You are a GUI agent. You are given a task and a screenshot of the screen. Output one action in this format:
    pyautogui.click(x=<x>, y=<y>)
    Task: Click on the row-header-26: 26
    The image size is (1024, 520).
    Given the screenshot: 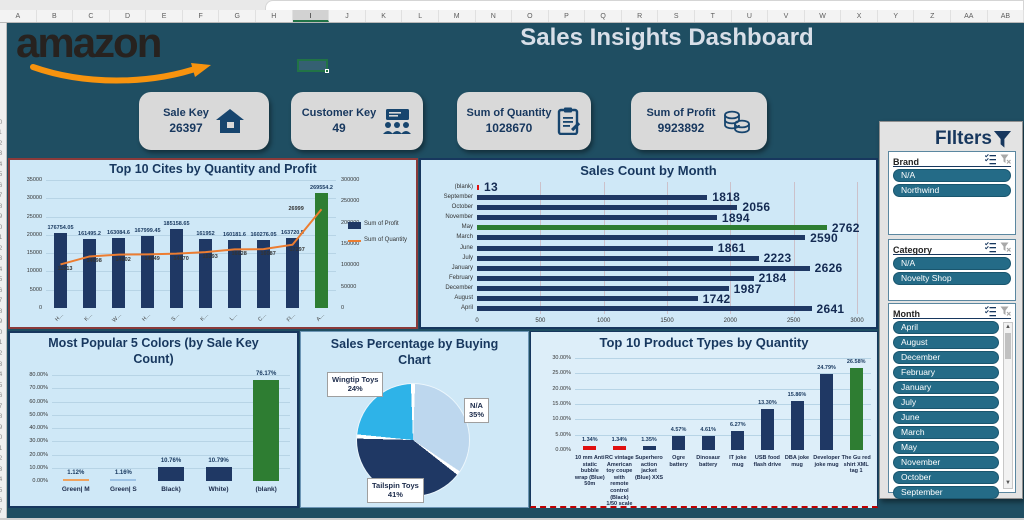 What is the action you would take?
    pyautogui.click(x=3, y=291)
    